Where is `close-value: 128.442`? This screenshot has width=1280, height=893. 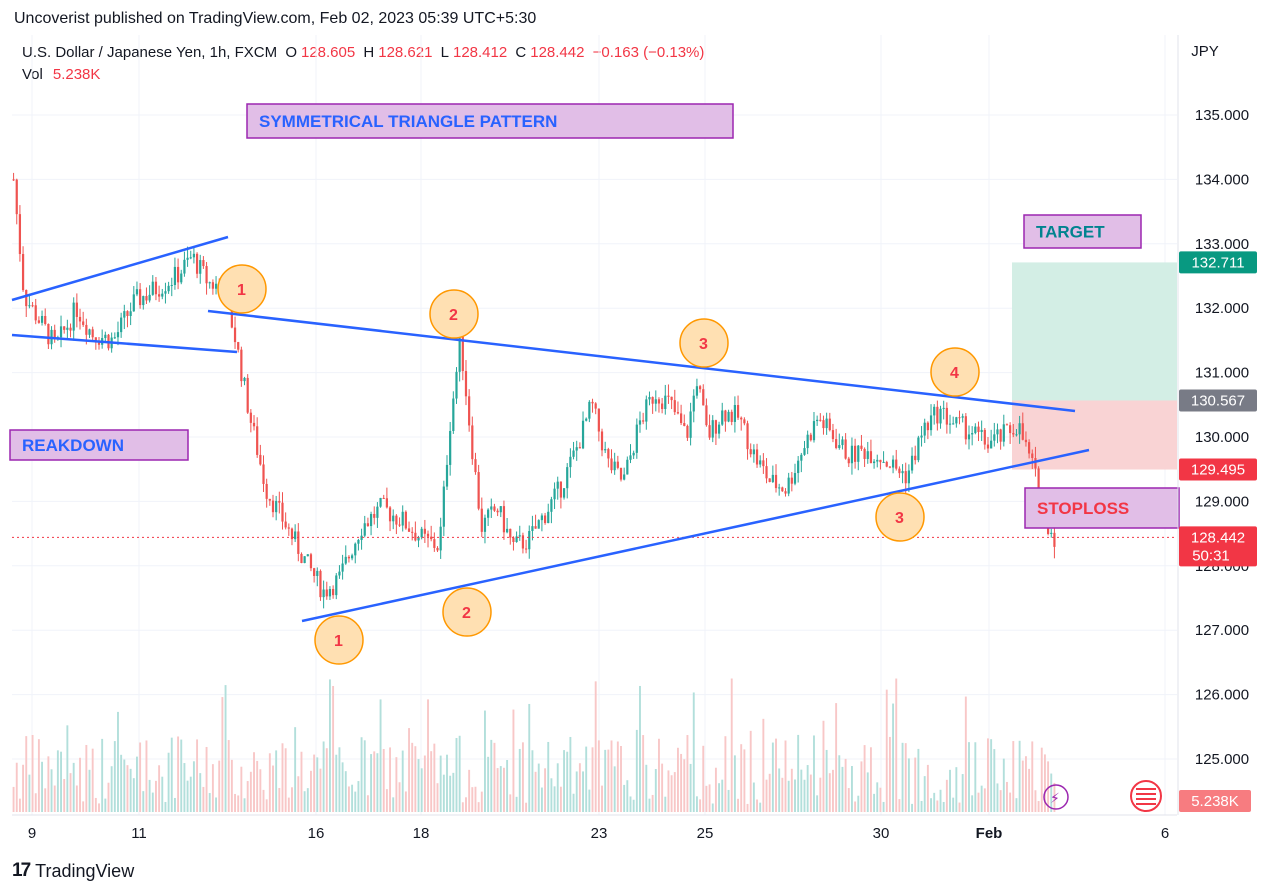 close-value: 128.442 is located at coordinates (557, 52).